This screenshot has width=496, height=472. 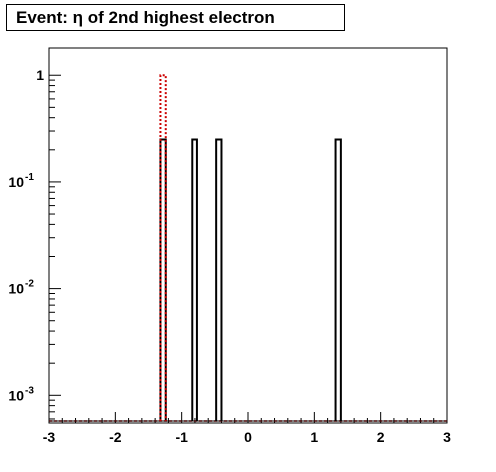 What do you see at coordinates (145, 17) in the screenshot?
I see `chart-title: Event: η of 2nd highest electron` at bounding box center [145, 17].